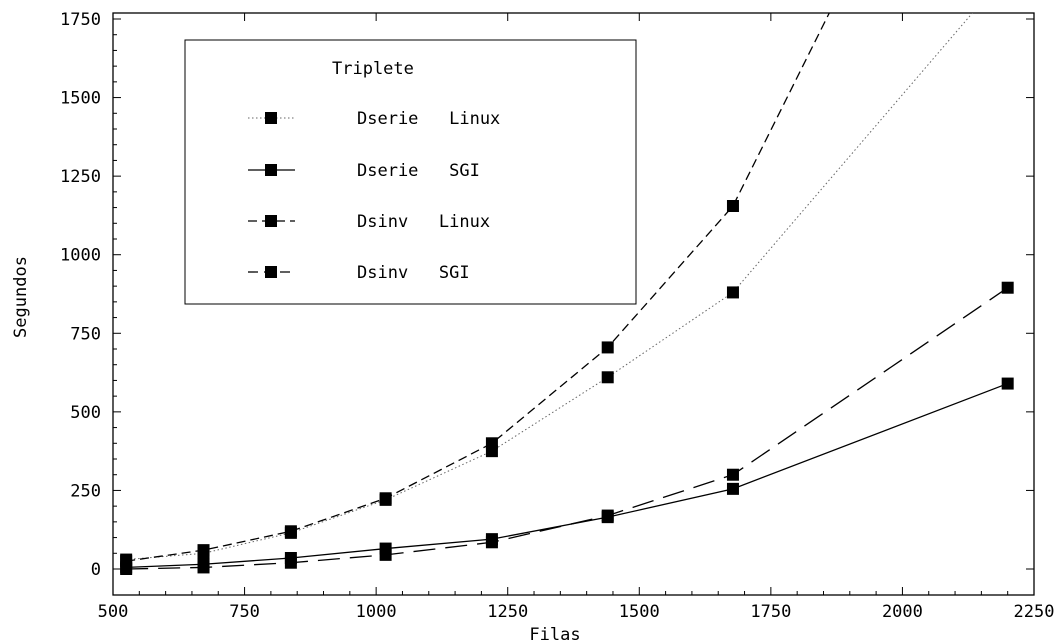 The image size is (1062, 644). What do you see at coordinates (80, 256) in the screenshot?
I see `y-tick-label: 1000` at bounding box center [80, 256].